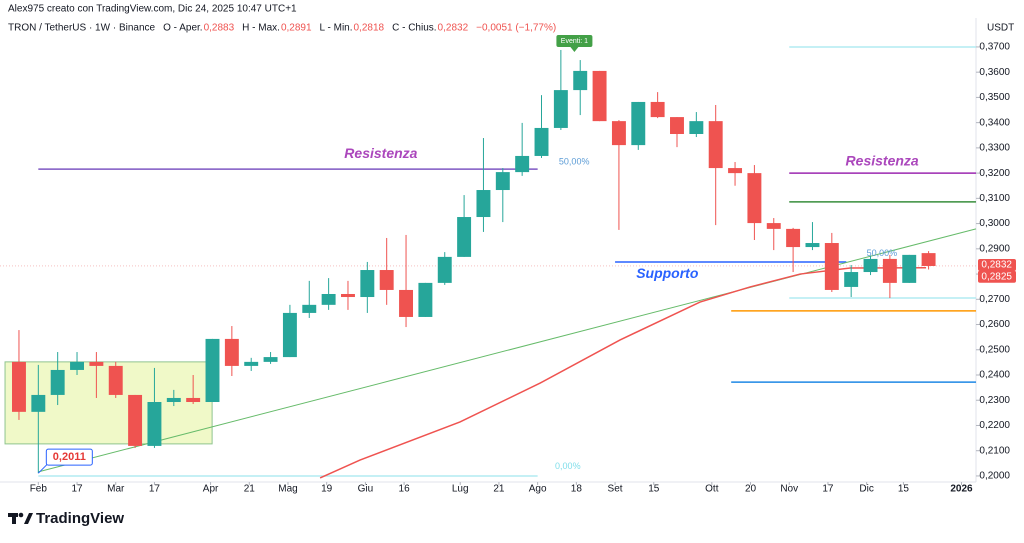  What do you see at coordinates (380, 153) in the screenshot?
I see `annotation: Resistenza` at bounding box center [380, 153].